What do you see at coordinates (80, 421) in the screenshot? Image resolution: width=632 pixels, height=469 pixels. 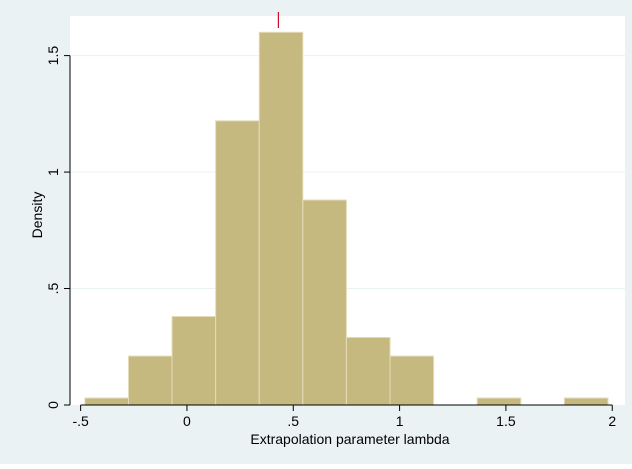 I see `x-tick-label: -.5` at bounding box center [80, 421].